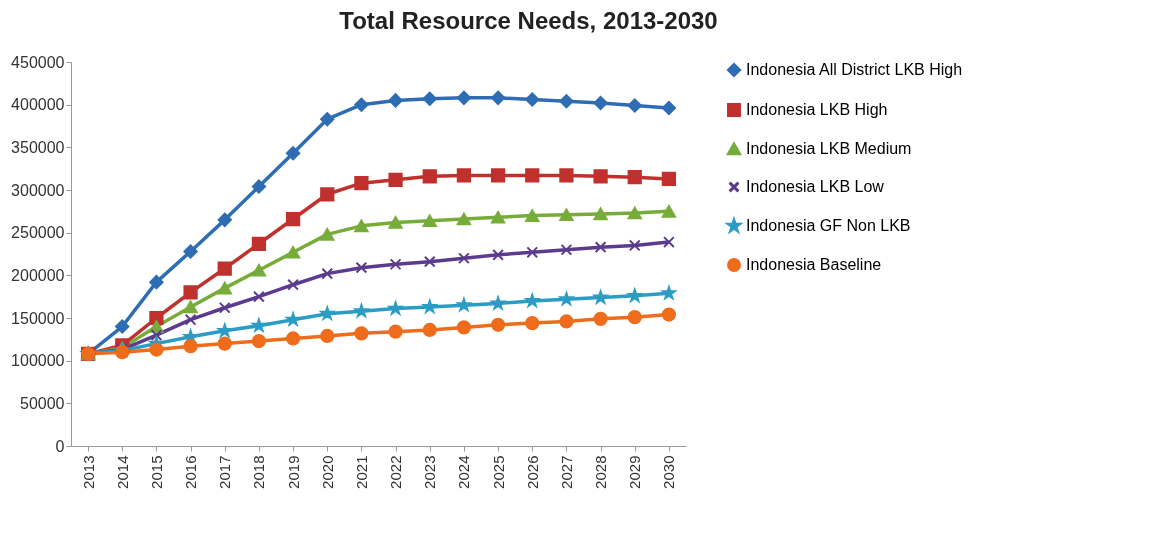 The image size is (1162, 533). Describe the element at coordinates (122, 472) in the screenshot. I see `x-tick-label: 2014` at that location.